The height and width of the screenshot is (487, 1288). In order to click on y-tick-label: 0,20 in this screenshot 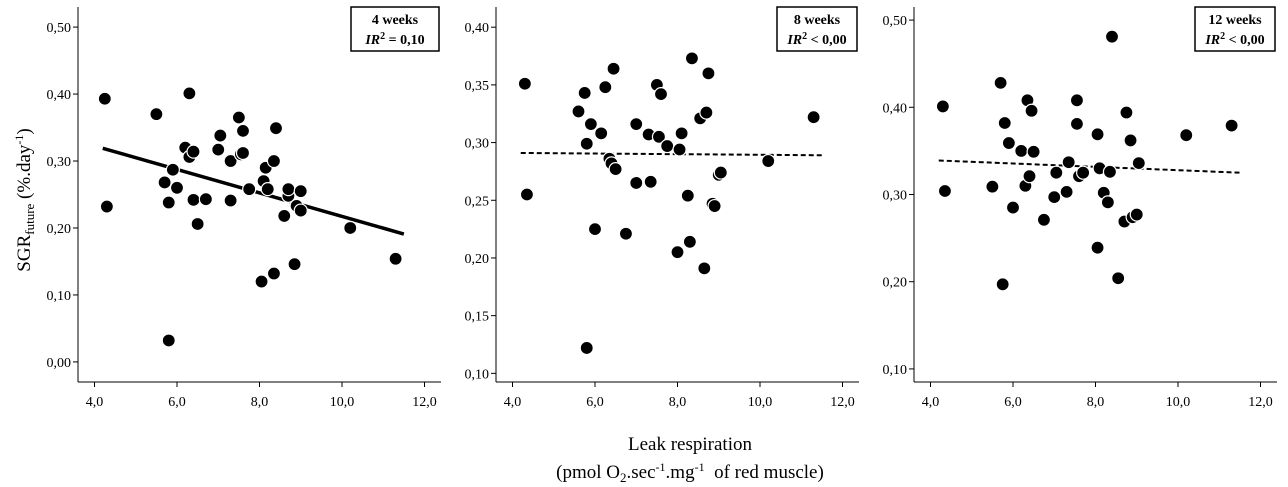, I will do `click(59, 229)`.